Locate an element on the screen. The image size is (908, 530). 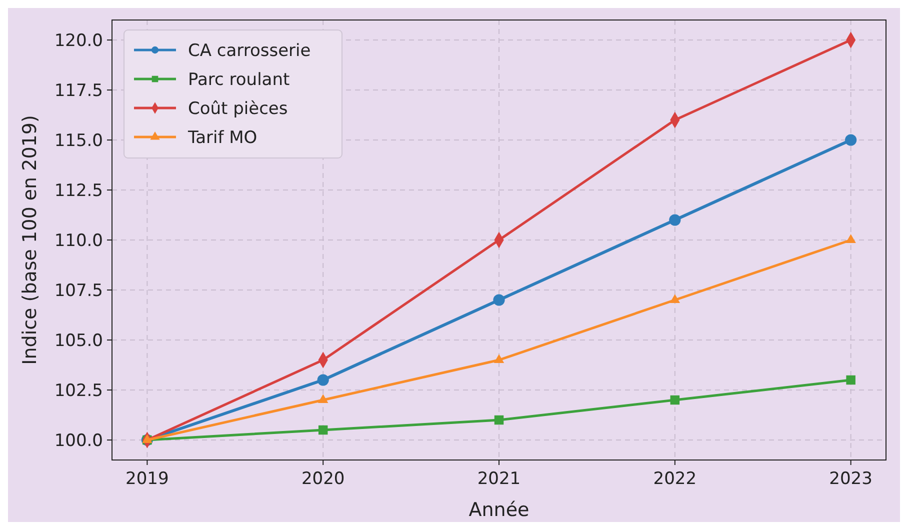
y-tick-label: 110.0 is located at coordinates (78, 240).